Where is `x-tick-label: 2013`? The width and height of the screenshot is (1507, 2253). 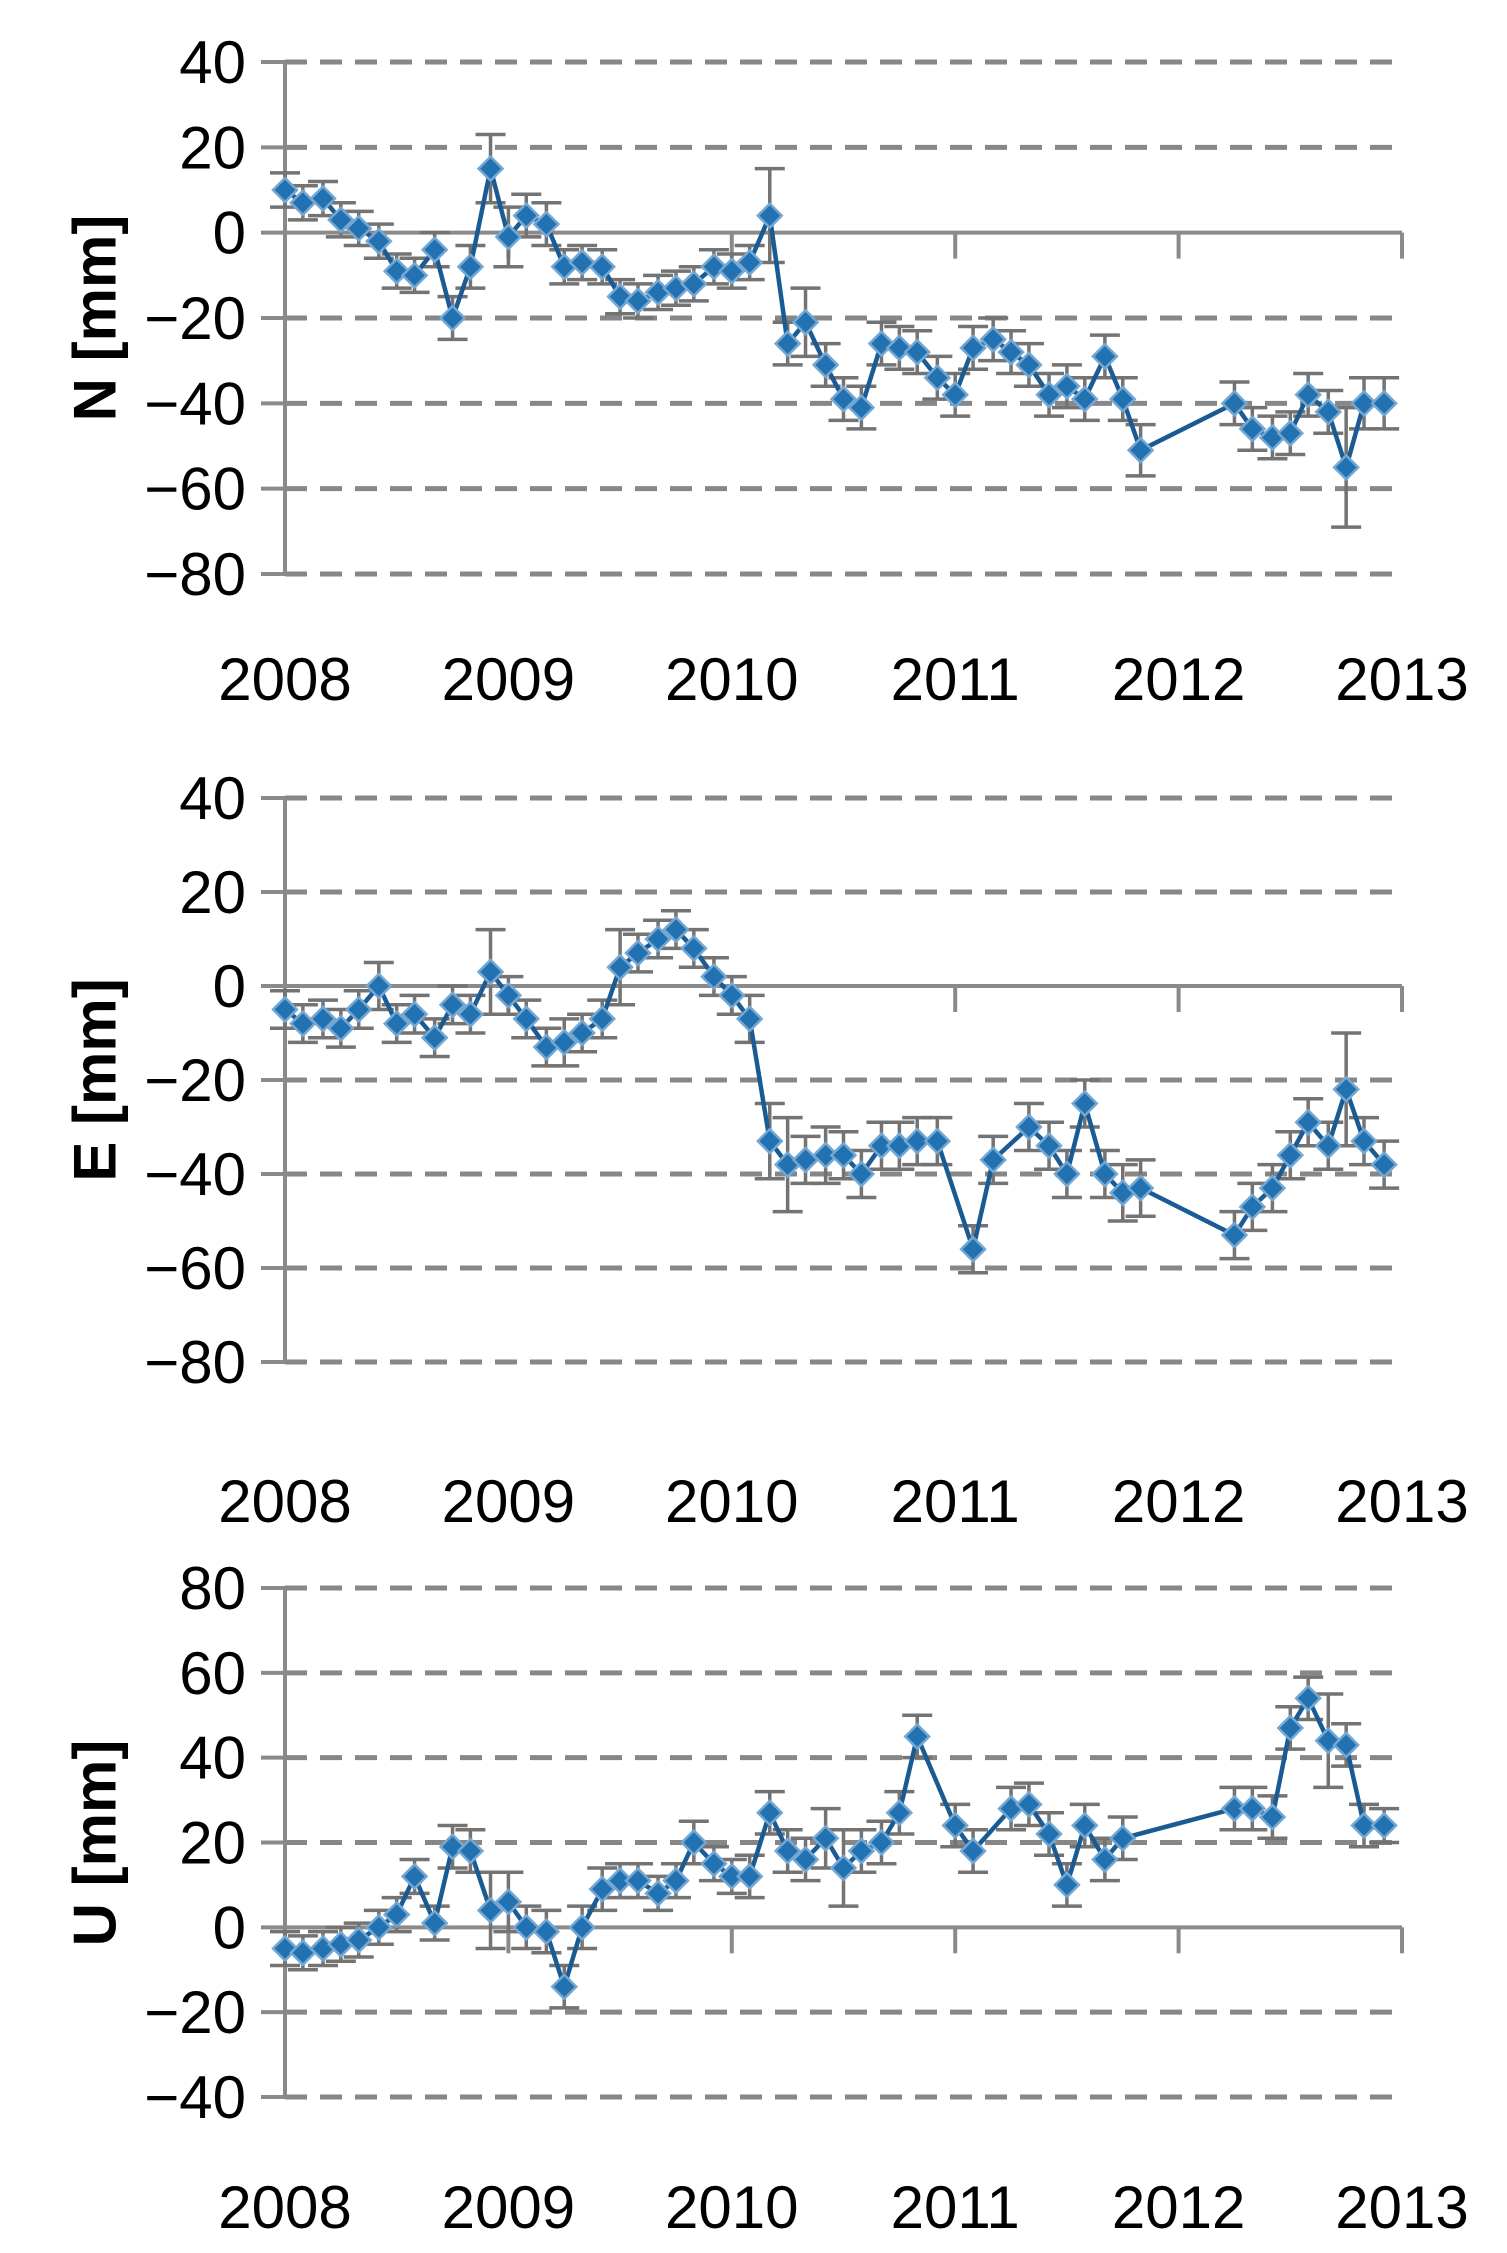 x-tick-label: 2013 is located at coordinates (1401, 1501).